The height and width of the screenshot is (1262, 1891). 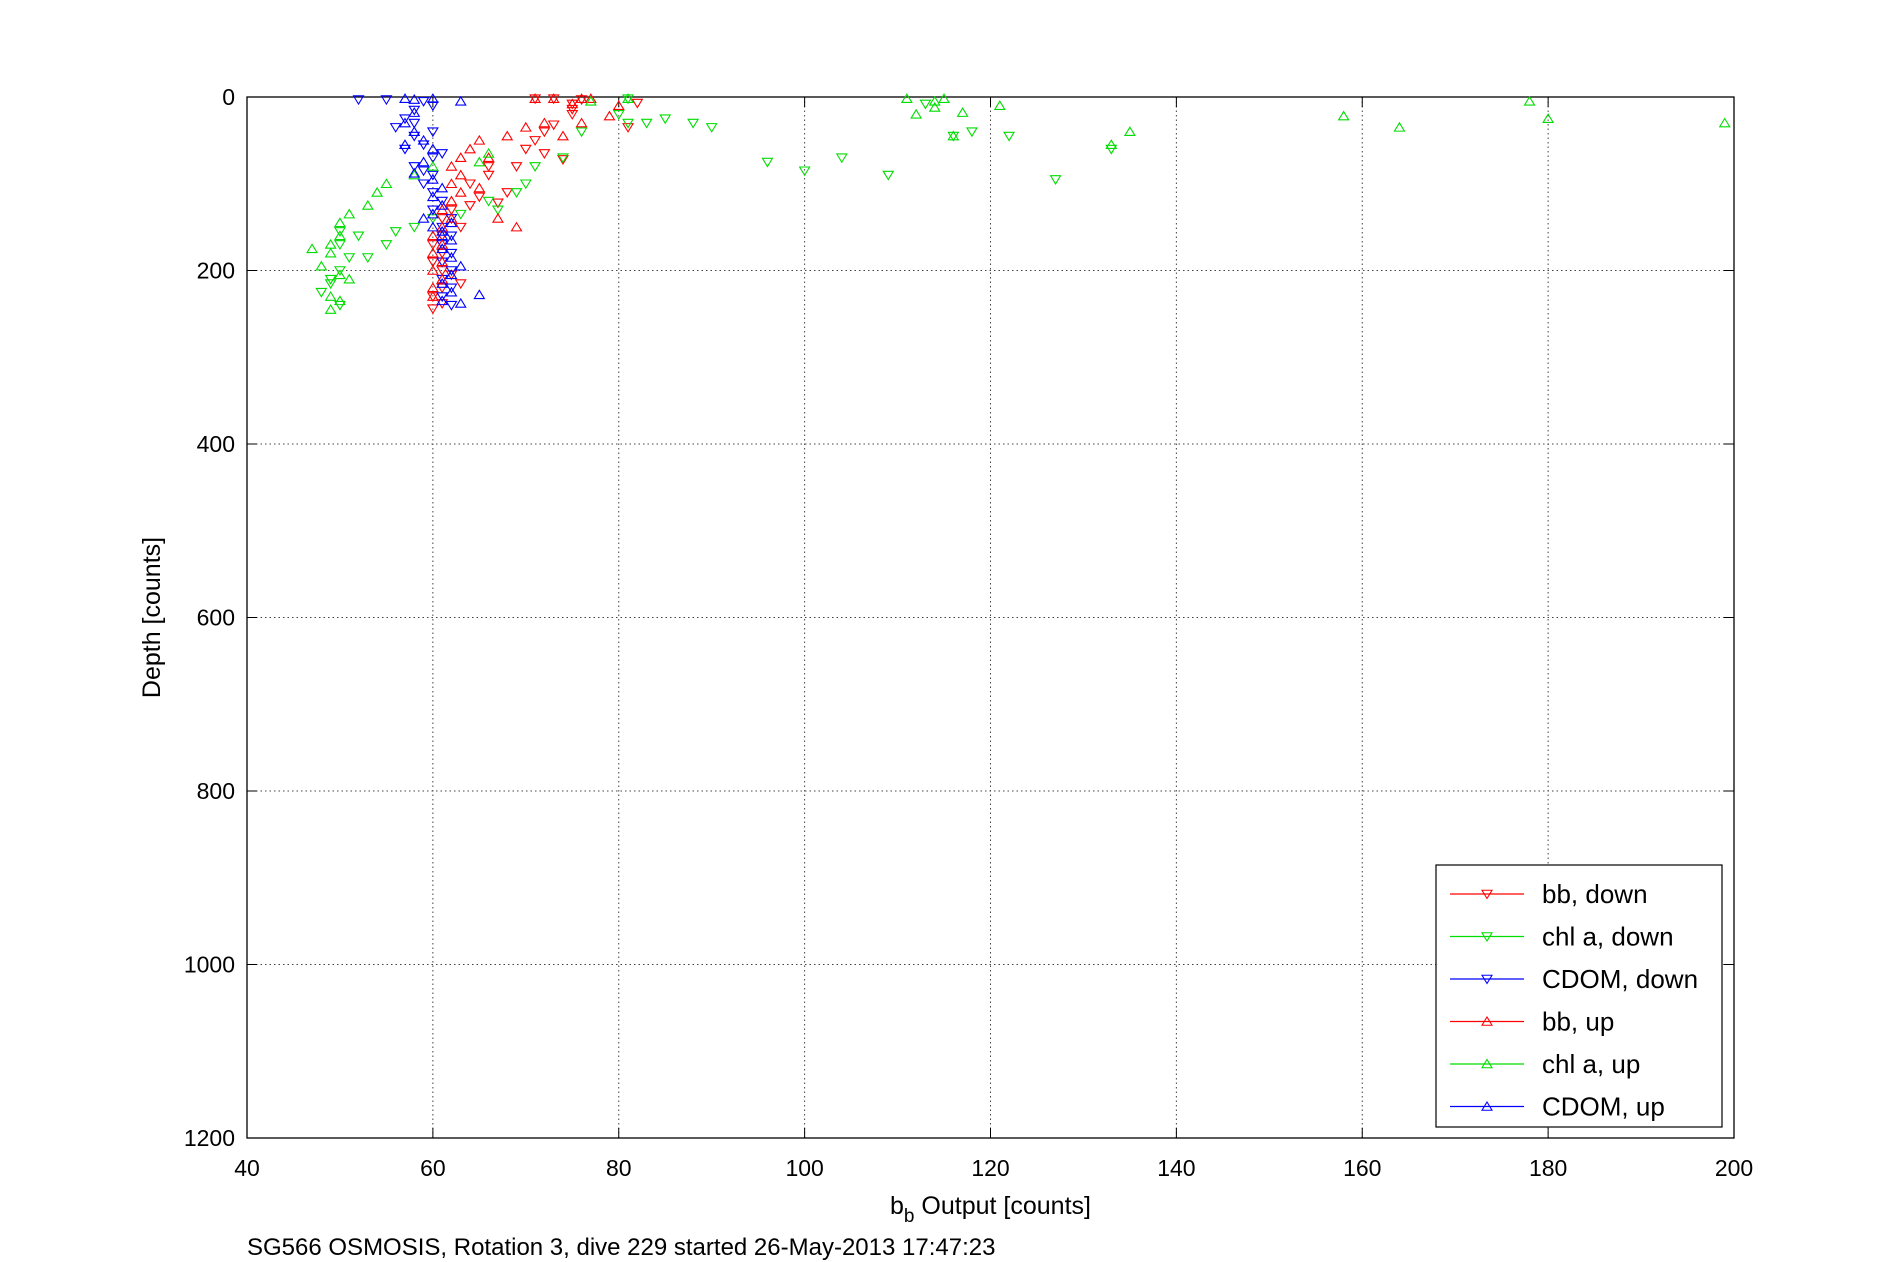 I want to click on legend-label: chl a, down, so click(x=1608, y=937).